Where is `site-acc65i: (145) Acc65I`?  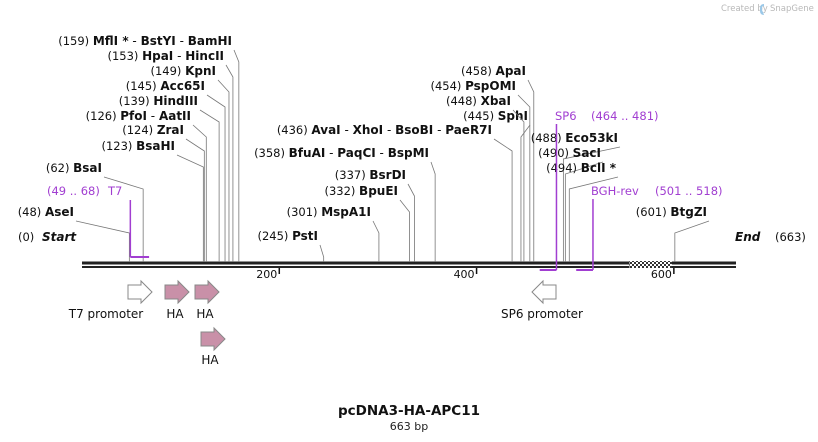 site-acc65i: (145) Acc65I is located at coordinates (176, 170).